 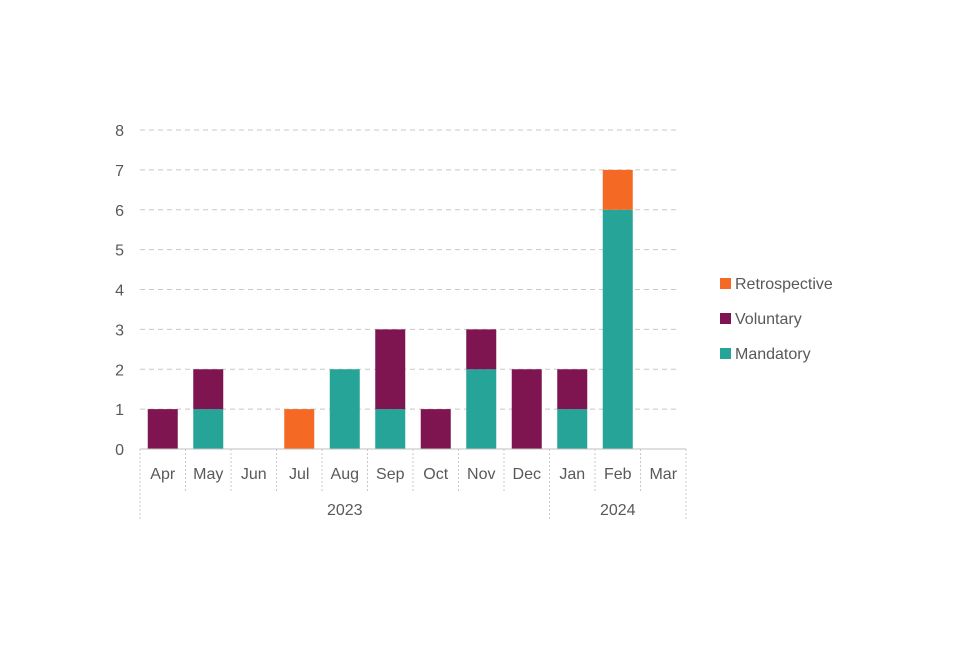 What do you see at coordinates (481, 409) in the screenshot?
I see `bar-mandatory-nov` at bounding box center [481, 409].